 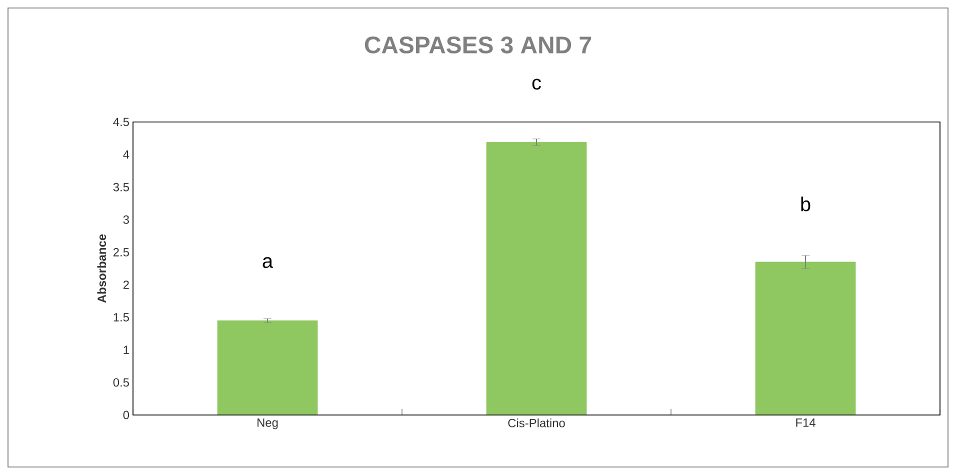 I want to click on y-tick-label: 4, so click(x=126, y=154).